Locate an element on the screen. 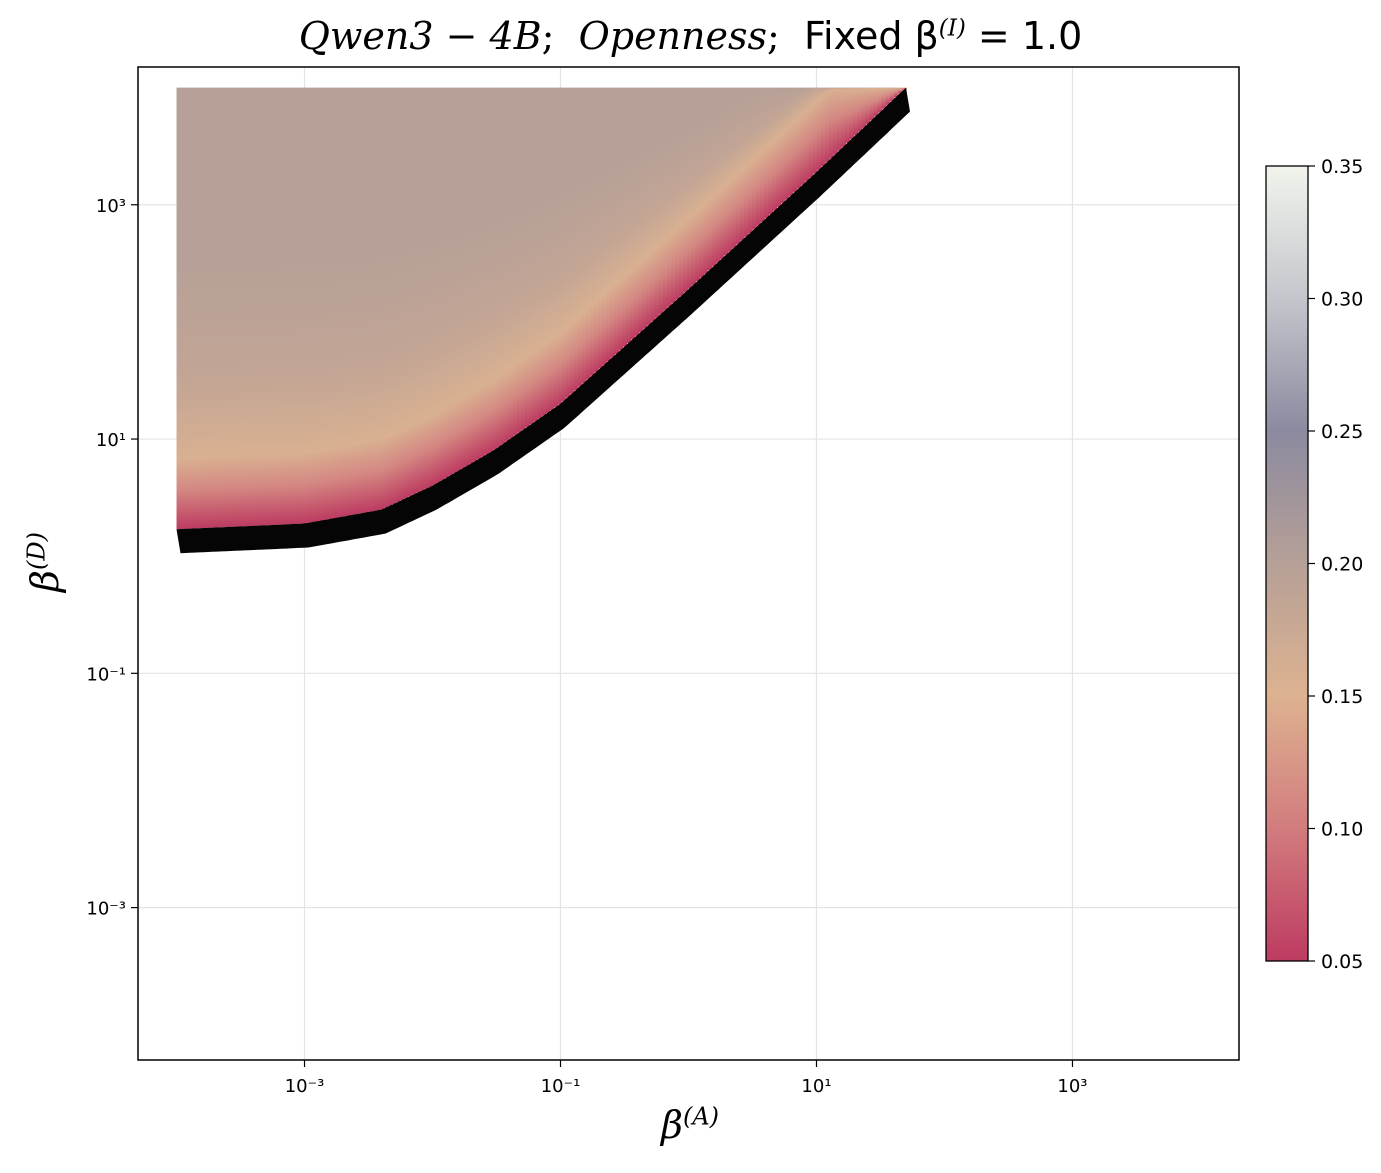 The width and height of the screenshot is (1381, 1173). colorbar-tick-label: 0.15 is located at coordinates (1342, 697).